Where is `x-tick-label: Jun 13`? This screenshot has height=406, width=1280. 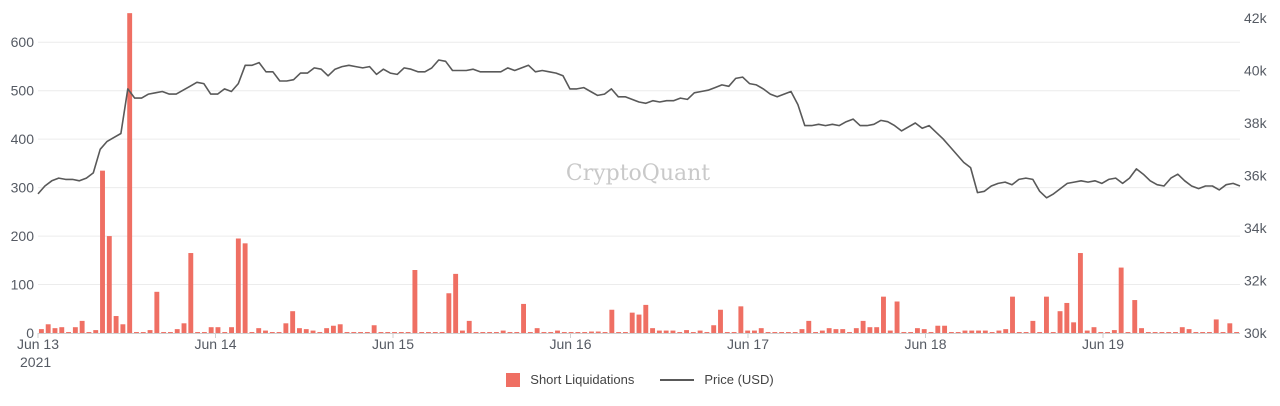
x-tick-label: Jun 13 is located at coordinates (38, 344).